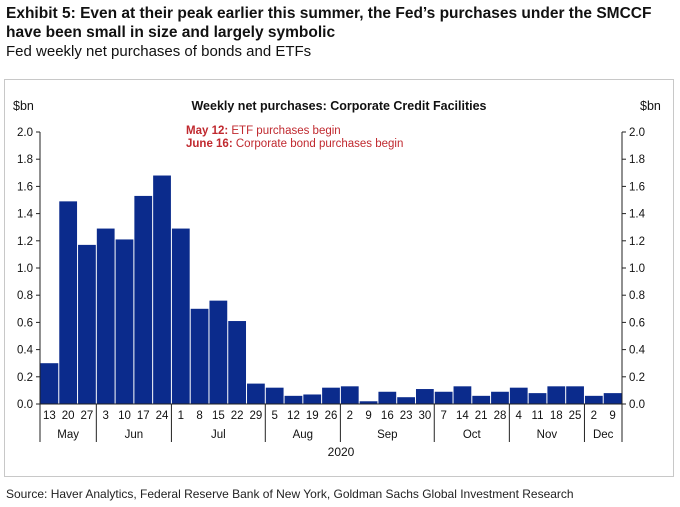 The image size is (680, 507). Describe the element at coordinates (25, 351) in the screenshot. I see `y-tick-label-left: 0.4` at that location.